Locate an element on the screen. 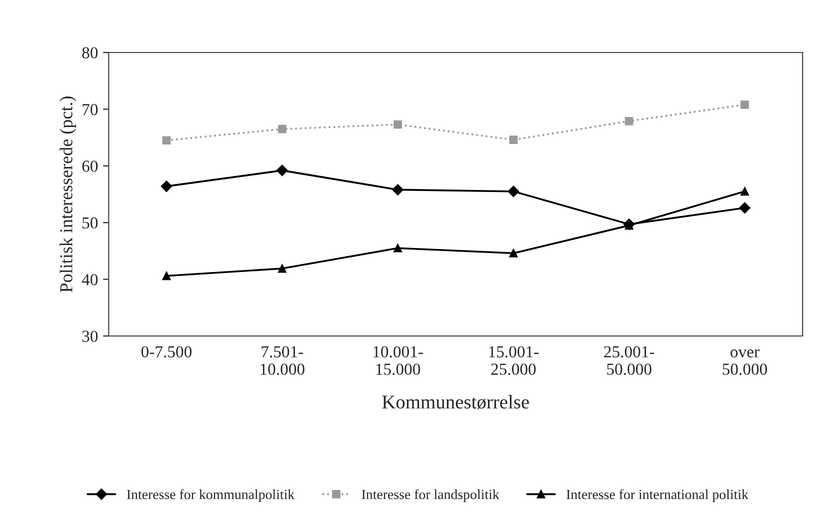 This screenshot has height=525, width=836. x-tick-label: 15.001- 25.000 is located at coordinates (514, 360).